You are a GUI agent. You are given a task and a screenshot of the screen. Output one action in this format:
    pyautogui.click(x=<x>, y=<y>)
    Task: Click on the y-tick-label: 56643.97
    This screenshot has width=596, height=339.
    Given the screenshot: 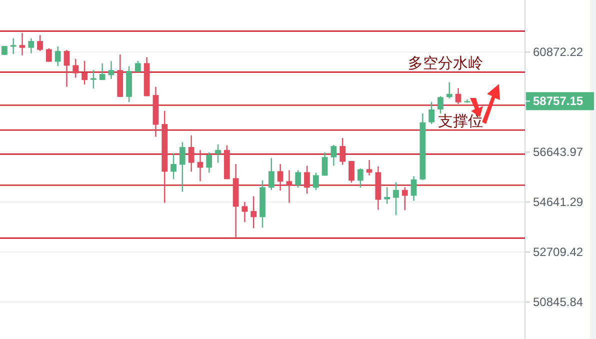 What is the action you would take?
    pyautogui.click(x=558, y=152)
    